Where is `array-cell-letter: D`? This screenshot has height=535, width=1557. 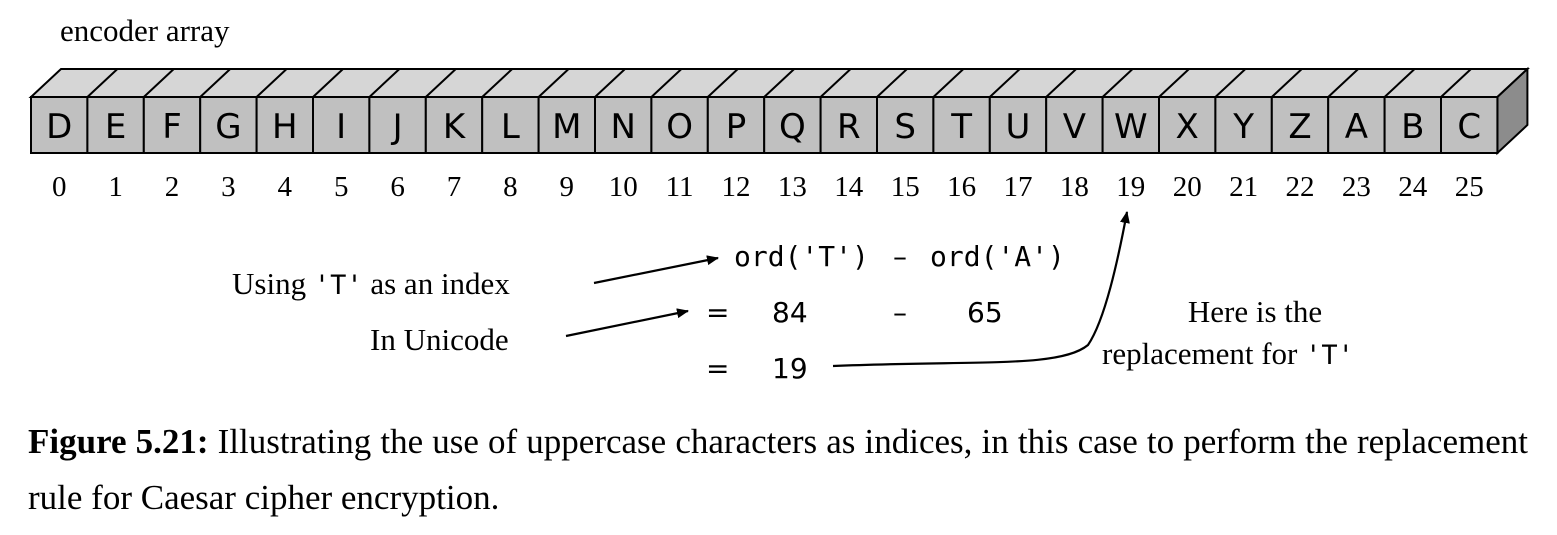
array-cell-letter: D is located at coordinates (59, 127).